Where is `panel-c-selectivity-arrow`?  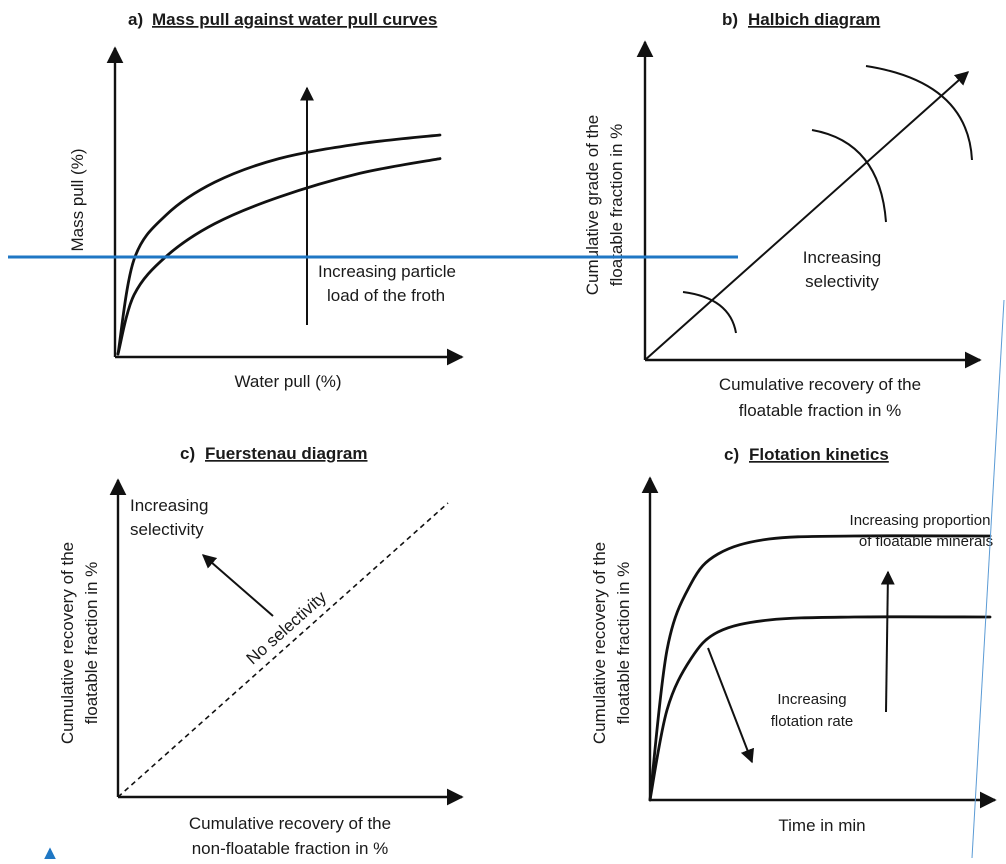
panel-c-selectivity-arrow is located at coordinates (237, 585).